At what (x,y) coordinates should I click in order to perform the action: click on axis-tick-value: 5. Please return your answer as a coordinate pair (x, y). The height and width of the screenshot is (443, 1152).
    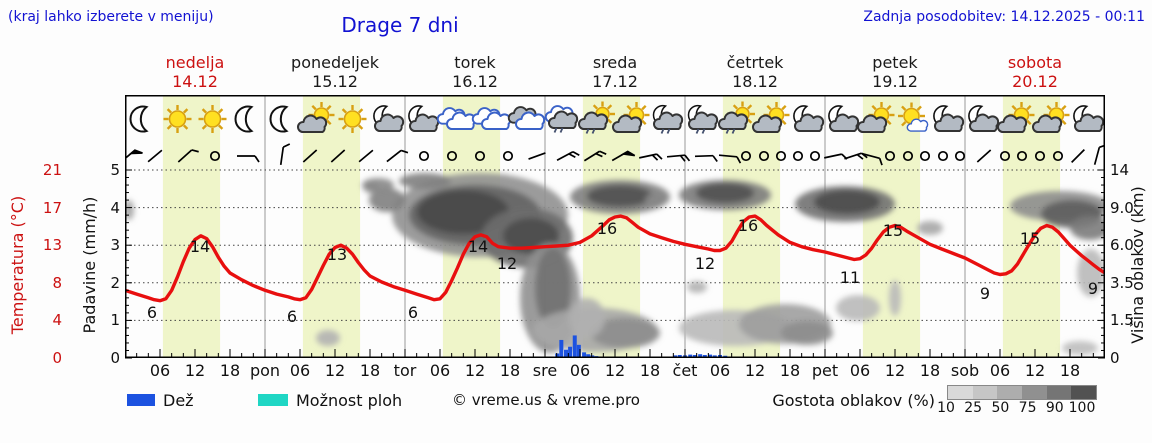
    Looking at the image, I should click on (115, 170).